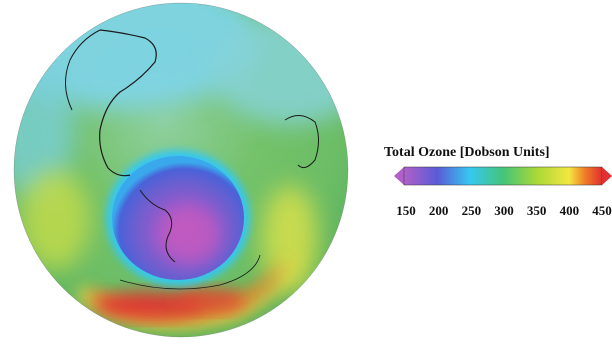 The height and width of the screenshot is (344, 612). I want to click on colorbar-ticks: 150 200 250 300 350 400 450, so click(504, 213).